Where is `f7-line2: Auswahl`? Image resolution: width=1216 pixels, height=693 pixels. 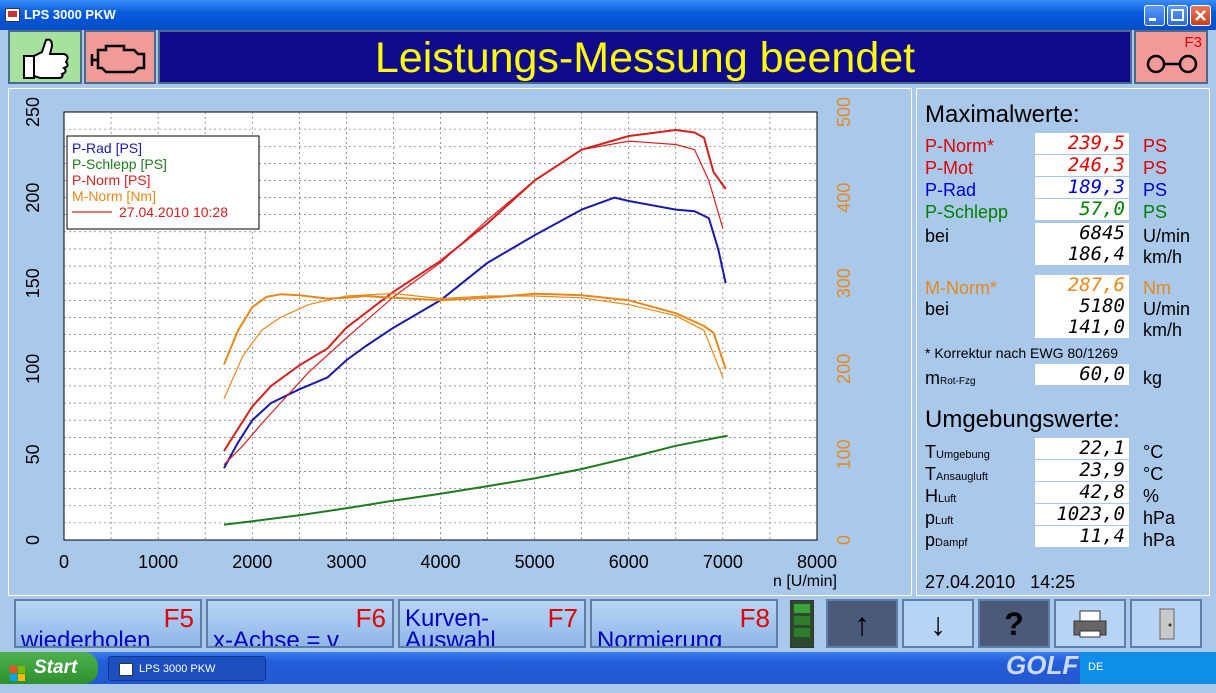
f7-line2: Auswahl is located at coordinates (450, 637).